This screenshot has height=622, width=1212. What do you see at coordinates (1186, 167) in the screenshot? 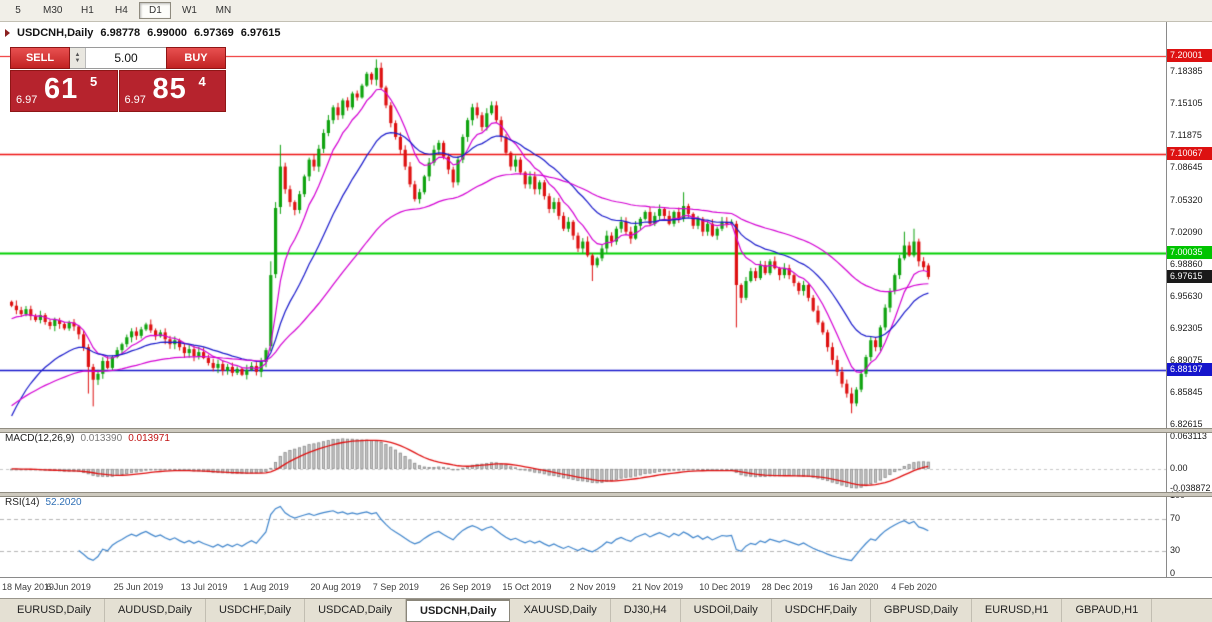
I see `price-axis-tick: 7.08645` at bounding box center [1186, 167].